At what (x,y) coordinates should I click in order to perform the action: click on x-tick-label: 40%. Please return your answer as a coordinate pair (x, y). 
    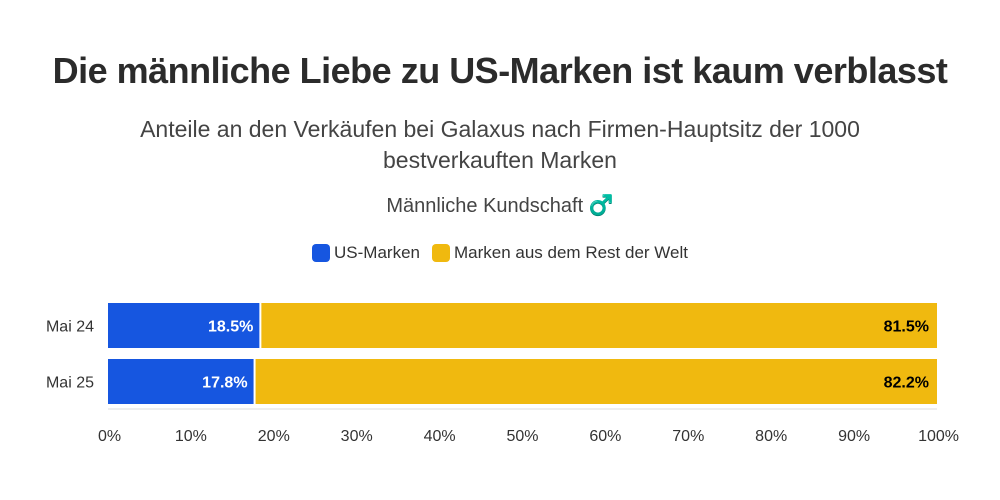
    Looking at the image, I should click on (440, 436).